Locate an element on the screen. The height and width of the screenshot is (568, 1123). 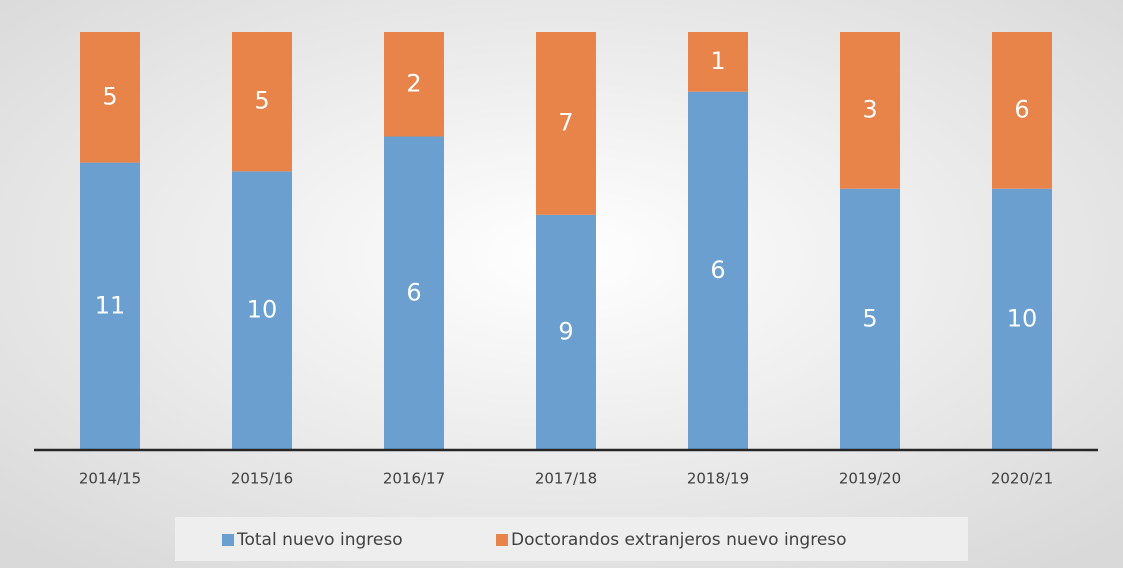
x-tick-label: 2015/16 is located at coordinates (262, 479).